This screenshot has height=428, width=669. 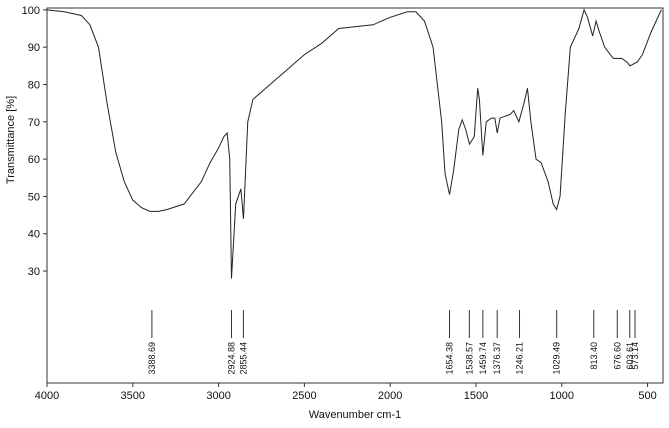 I want to click on peak-label: 603.61, so click(x=630, y=356).